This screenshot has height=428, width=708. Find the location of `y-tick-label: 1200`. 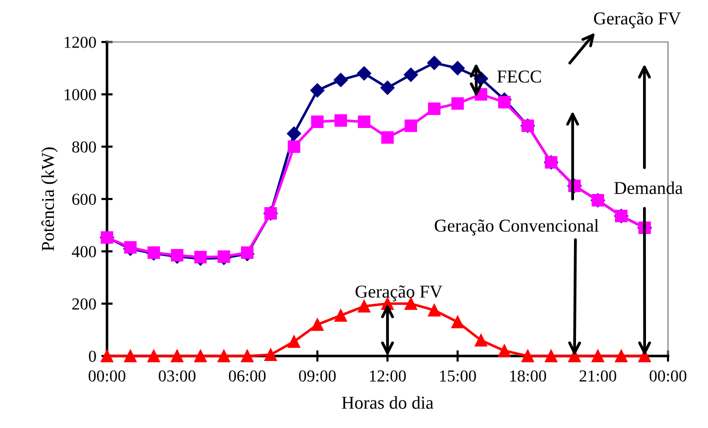

y-tick-label: 1200 is located at coordinates (80, 42).